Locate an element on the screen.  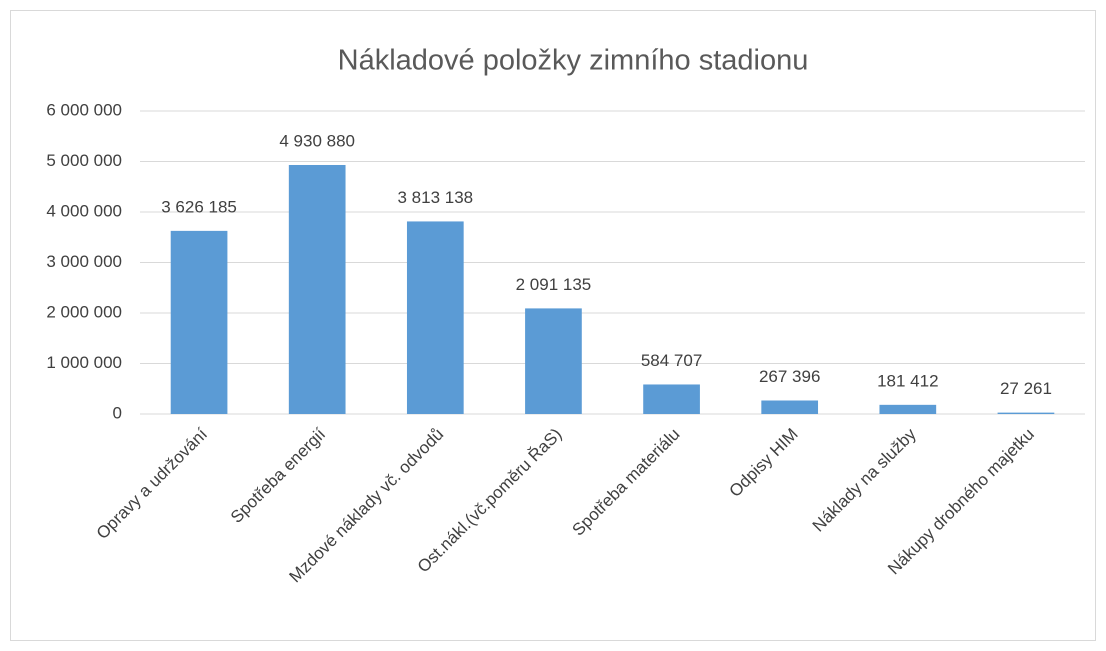
y-tick-label: 1 000 000 is located at coordinates (84, 362).